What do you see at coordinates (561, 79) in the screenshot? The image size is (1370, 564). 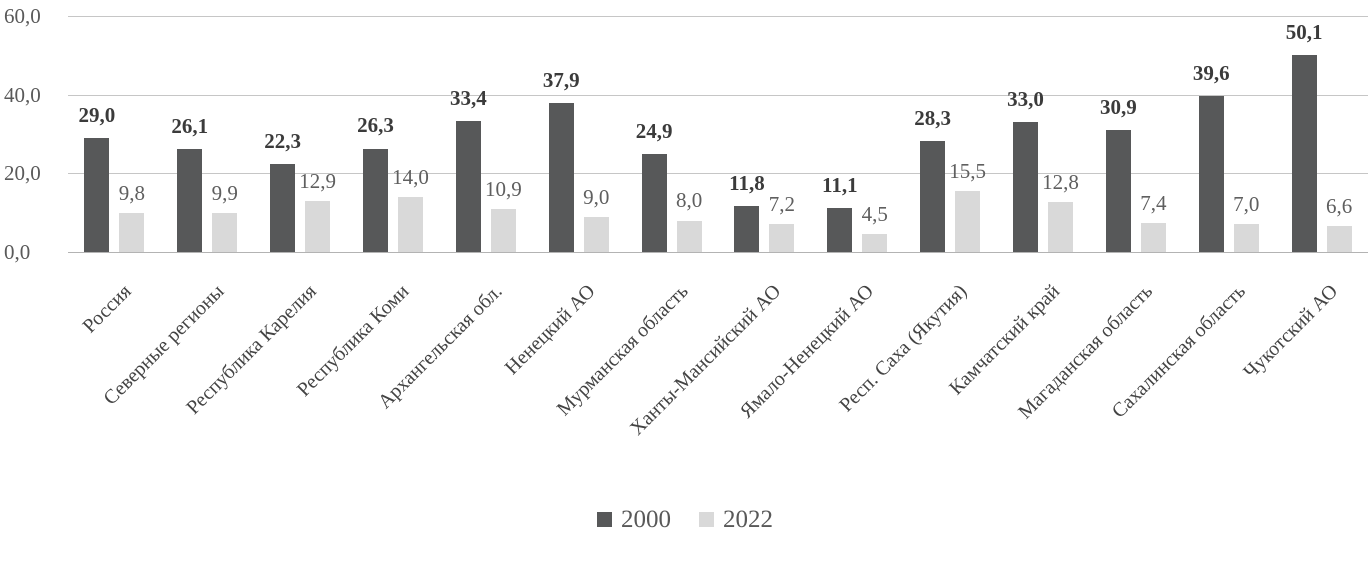 I see `value-label-2000: 37,9` at bounding box center [561, 79].